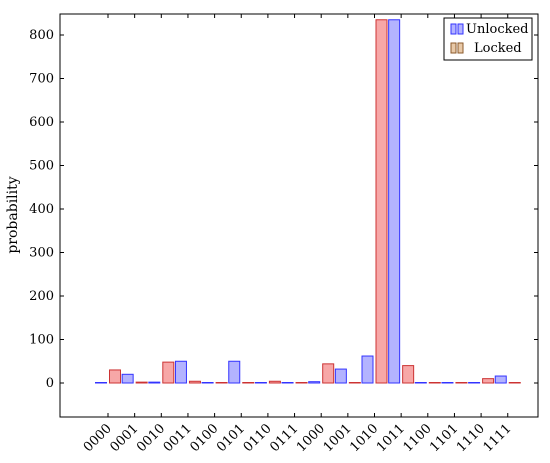 The width and height of the screenshot is (550, 463). Describe the element at coordinates (41, 35) in the screenshot. I see `y-tick-label: 800` at that location.